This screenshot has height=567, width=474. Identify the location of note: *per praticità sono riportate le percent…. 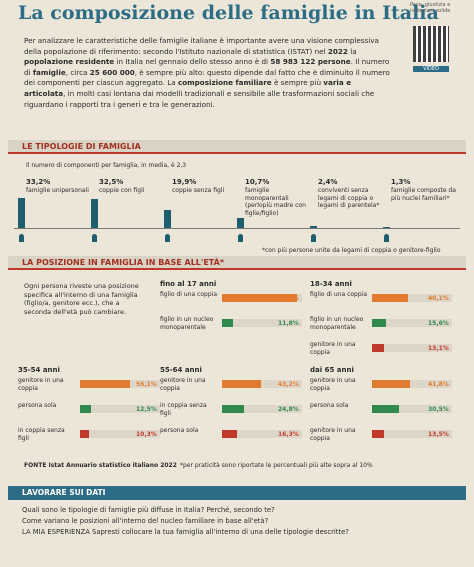
(276, 465).